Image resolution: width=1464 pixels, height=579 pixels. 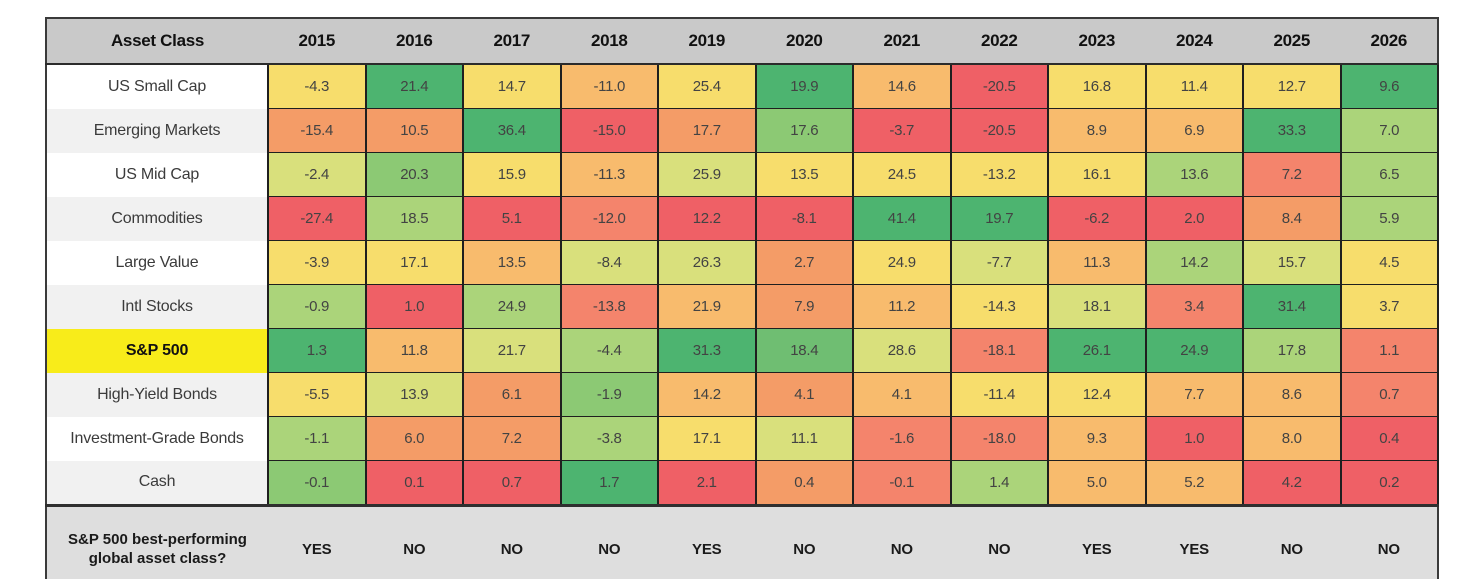 What do you see at coordinates (804, 41) in the screenshot?
I see `year-header: 2020` at bounding box center [804, 41].